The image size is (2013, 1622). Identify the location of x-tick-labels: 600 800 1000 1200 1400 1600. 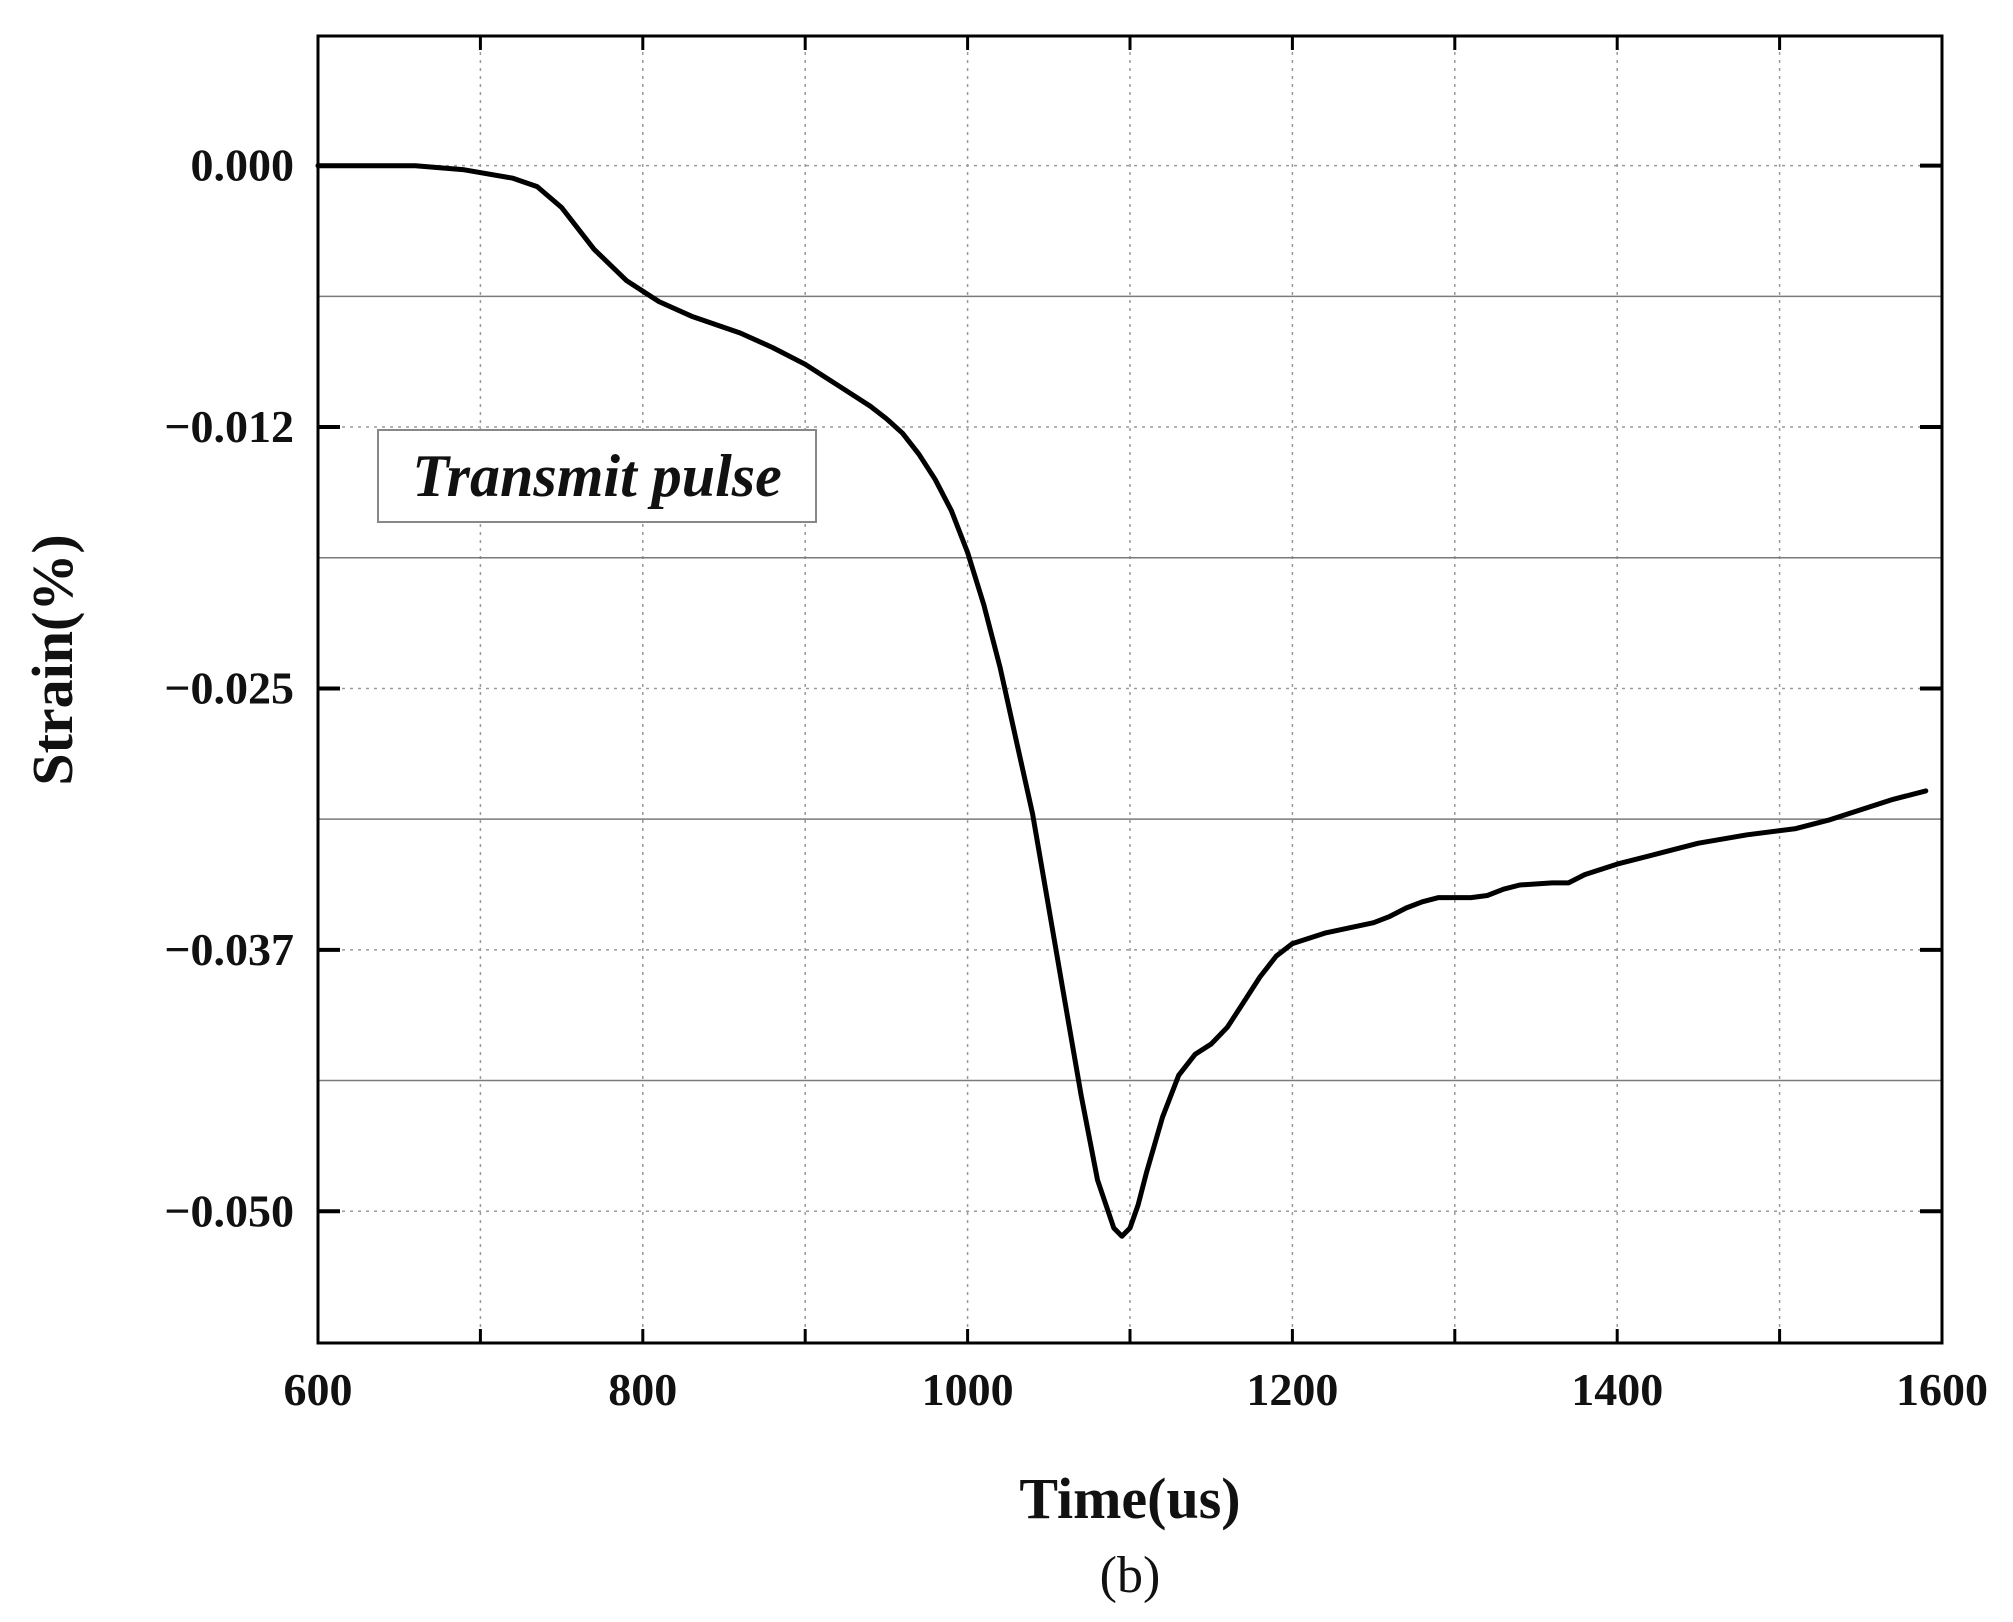
(1136, 1389).